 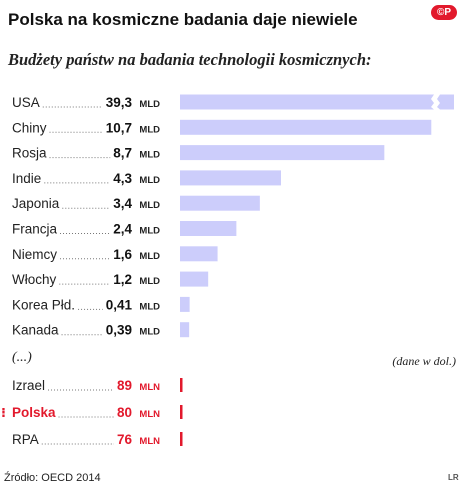 What do you see at coordinates (34, 254) in the screenshot?
I see `category-label: Niemcy` at bounding box center [34, 254].